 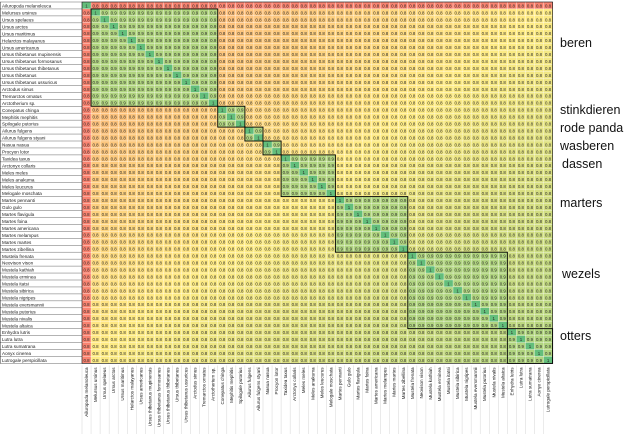 What do you see at coordinates (17, 242) in the screenshot?
I see `row-label: Martes martes` at bounding box center [17, 242].